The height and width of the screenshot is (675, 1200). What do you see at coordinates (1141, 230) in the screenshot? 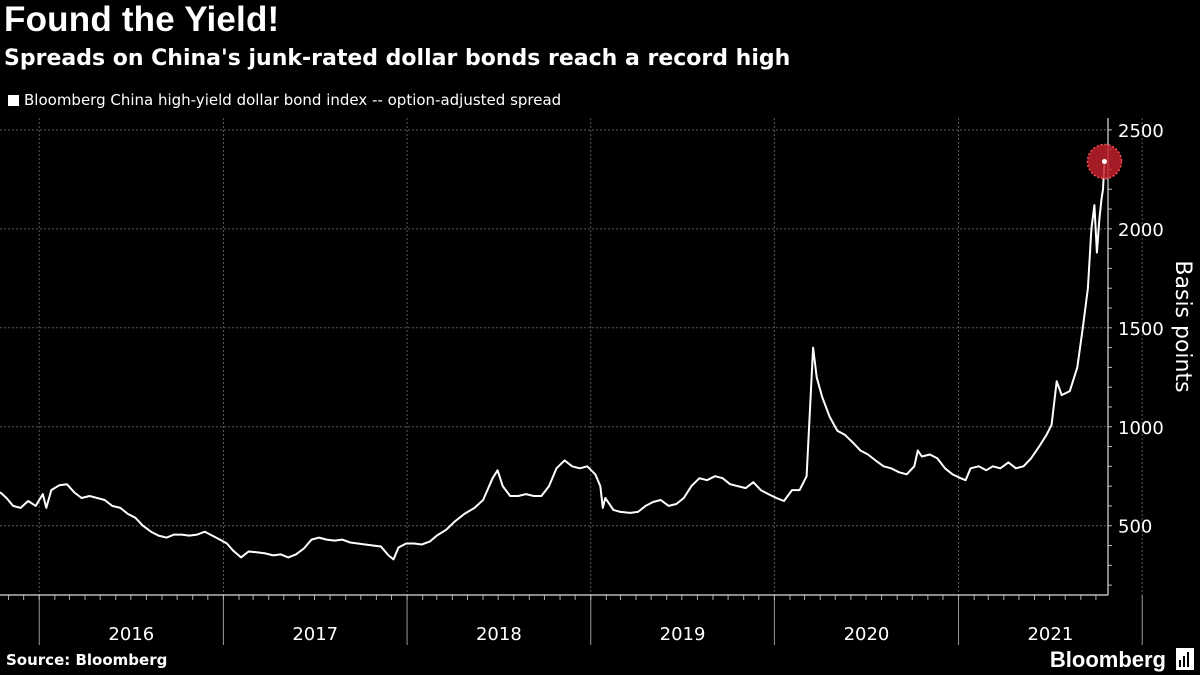
I see `y-tick-label: 2000` at bounding box center [1141, 230].